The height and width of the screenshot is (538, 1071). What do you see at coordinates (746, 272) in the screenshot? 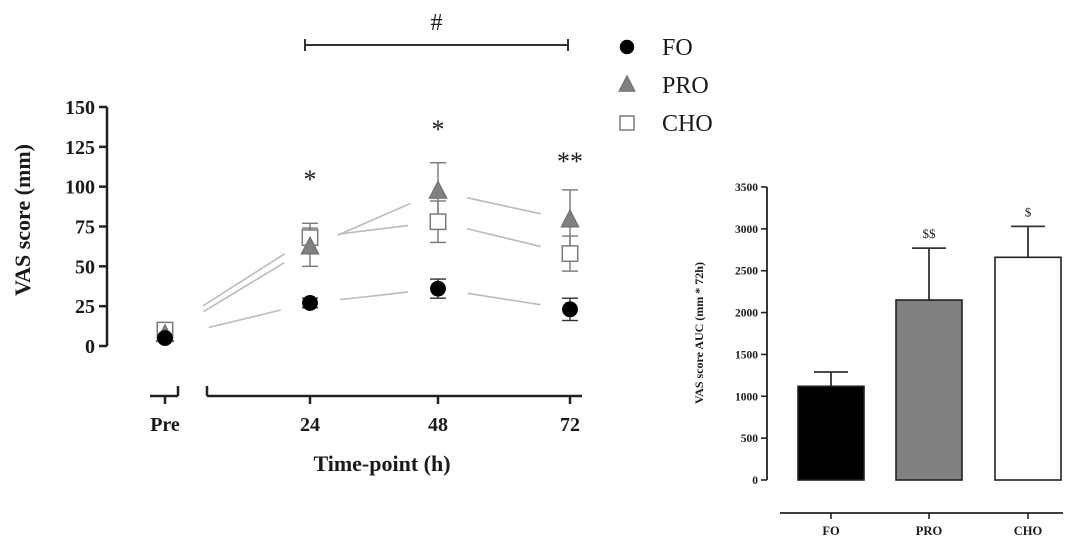
I see `right-y-tick-label: 2500` at bounding box center [746, 272].